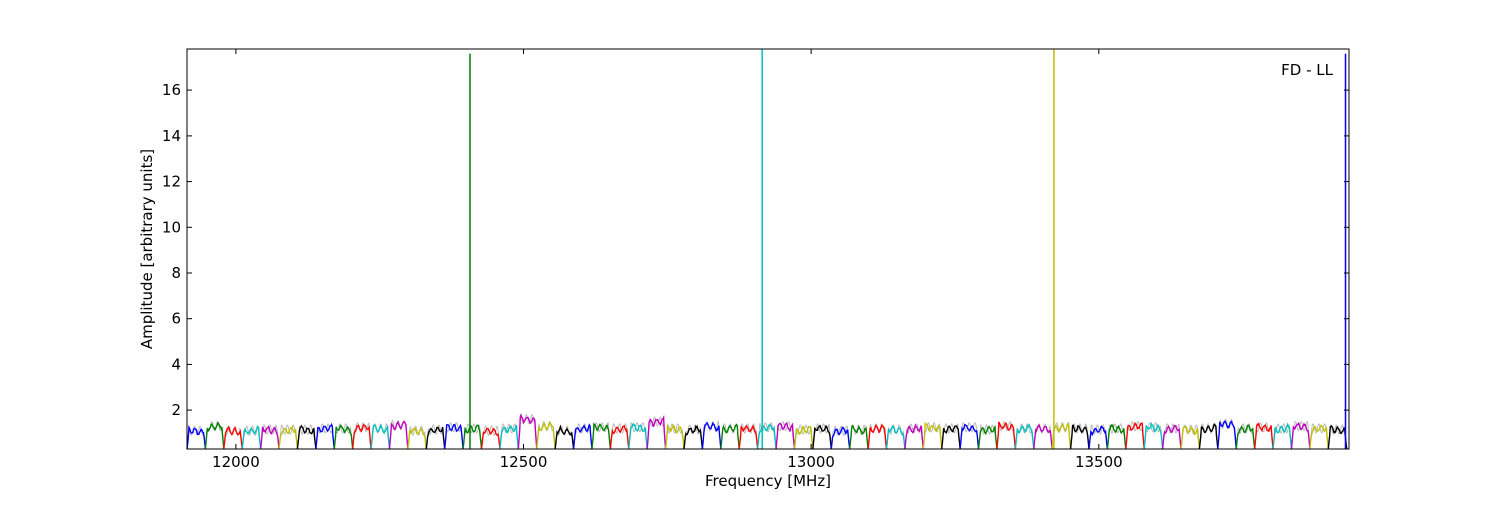 This screenshot has height=505, width=1500. I want to click on y-tick-label: 4, so click(176, 364).